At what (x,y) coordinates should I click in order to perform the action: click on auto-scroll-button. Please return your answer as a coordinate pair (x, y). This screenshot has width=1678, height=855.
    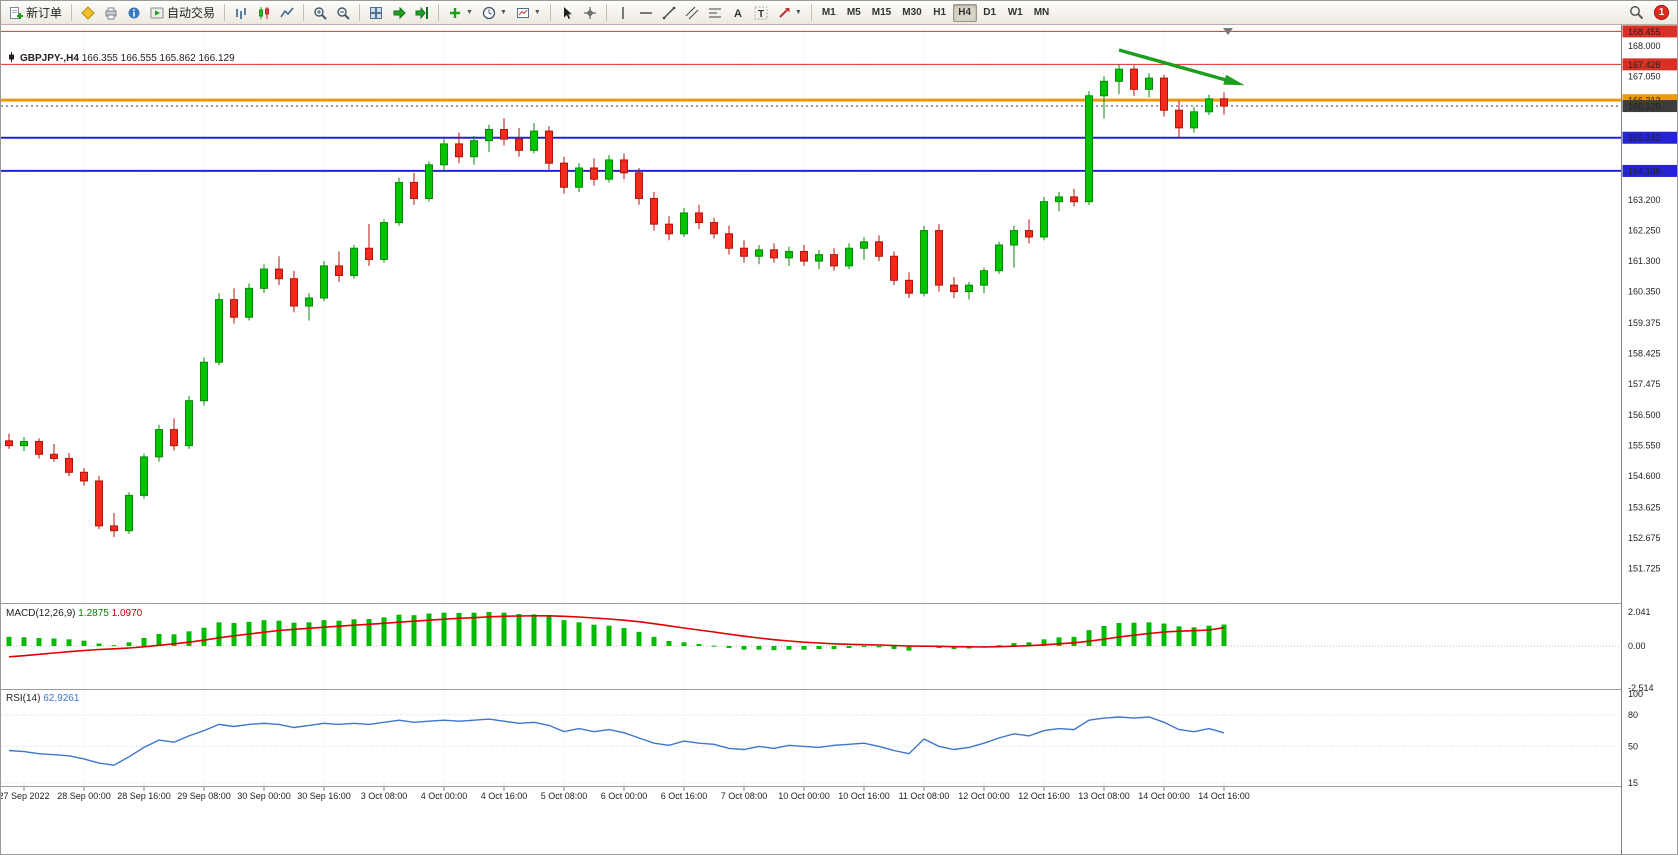
    Looking at the image, I should click on (399, 13).